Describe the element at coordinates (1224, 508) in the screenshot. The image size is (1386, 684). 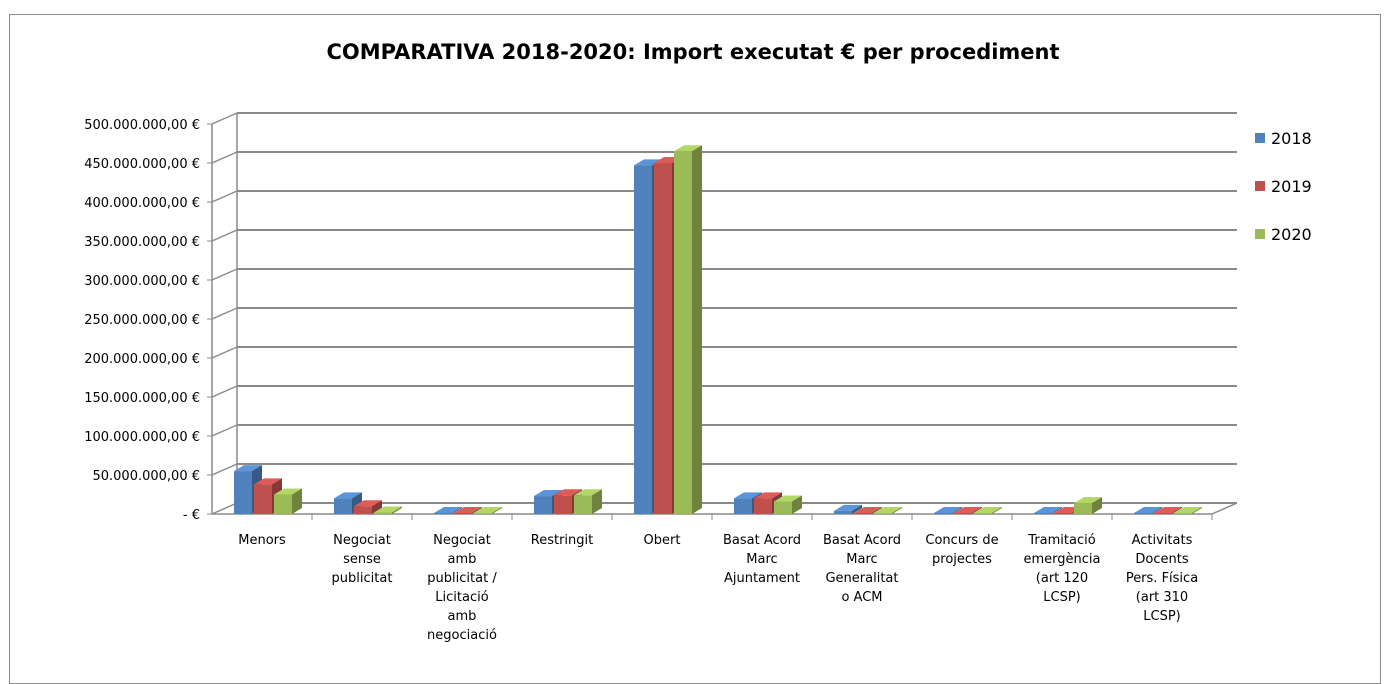
I see `floor-edge` at that location.